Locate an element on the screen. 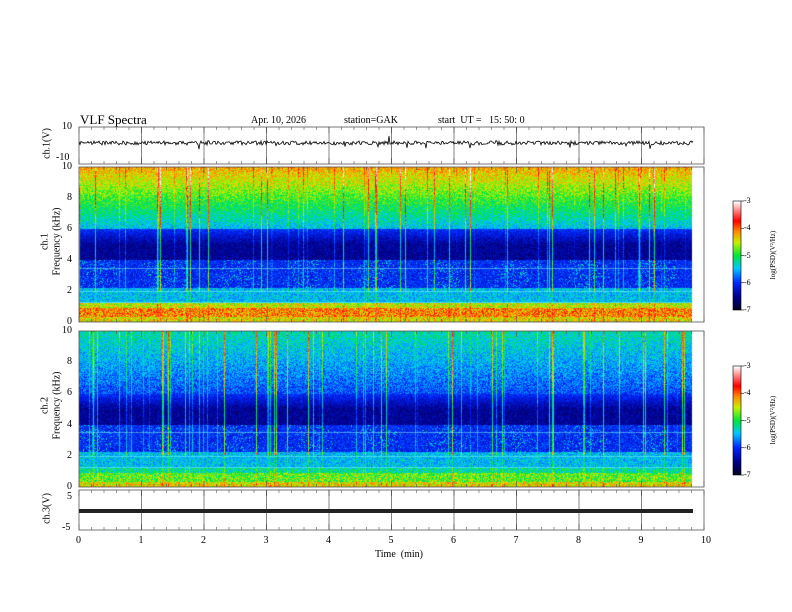 The height and width of the screenshot is (612, 792). x-tick-label: 8 is located at coordinates (578, 540).